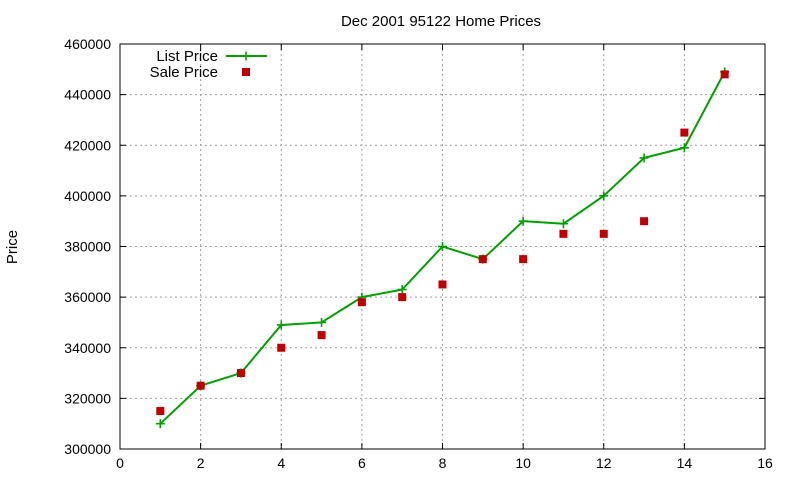 The height and width of the screenshot is (480, 800). I want to click on y-tick-label: 380000, so click(87, 247).